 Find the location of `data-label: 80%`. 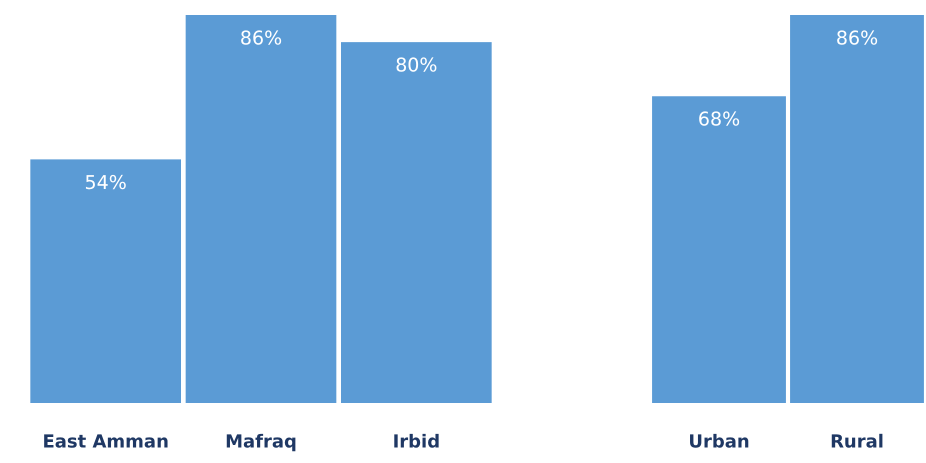

data-label: 80% is located at coordinates (416, 65).